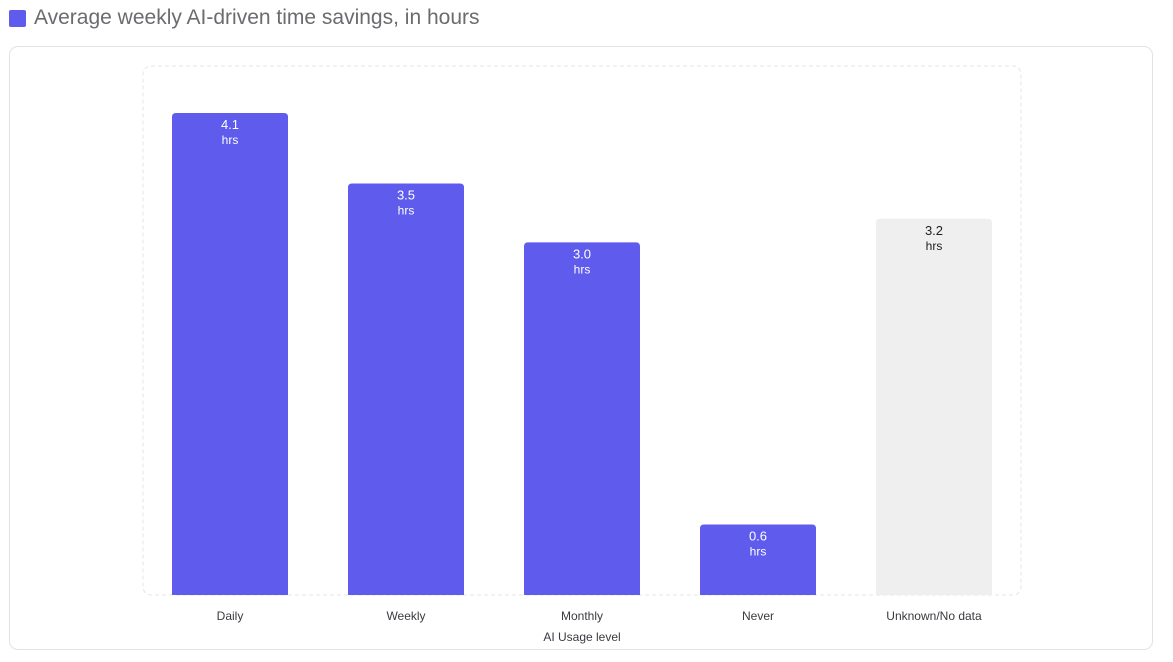  Describe the element at coordinates (582, 616) in the screenshot. I see `x-tick-label: Monthly` at that location.